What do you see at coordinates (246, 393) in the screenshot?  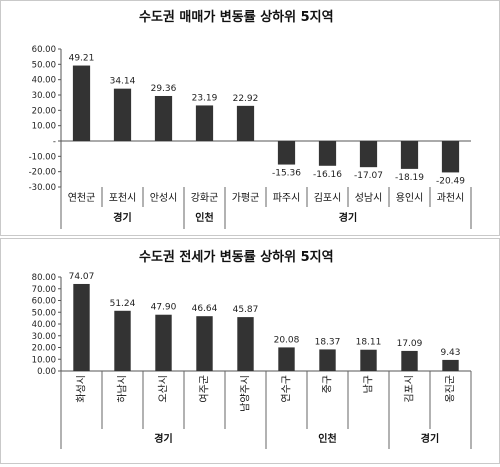 I see `x-tick-label: 남양주시` at bounding box center [246, 393].